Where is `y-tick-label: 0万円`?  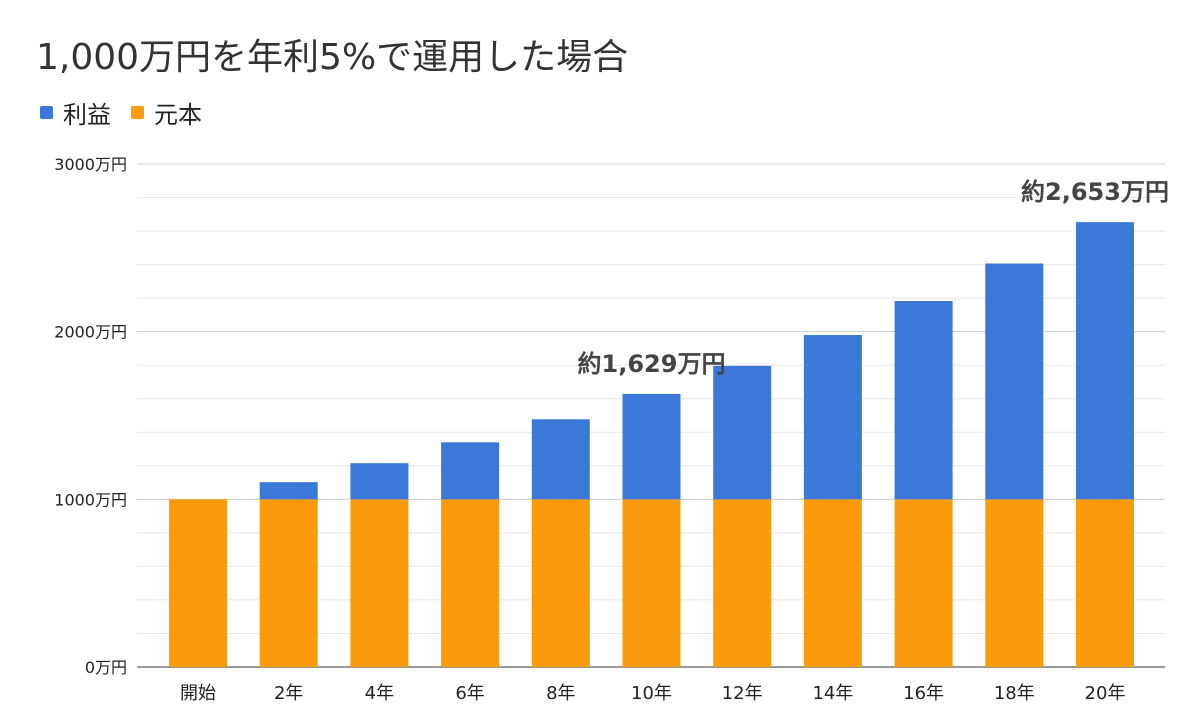 y-tick-label: 0万円 is located at coordinates (106, 667).